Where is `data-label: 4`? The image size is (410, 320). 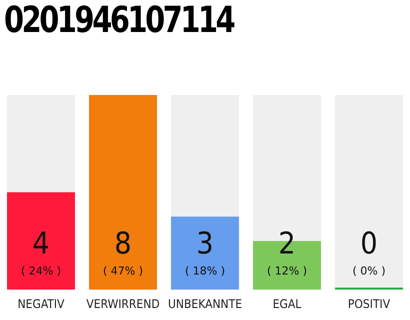 data-label: 4 is located at coordinates (41, 244).